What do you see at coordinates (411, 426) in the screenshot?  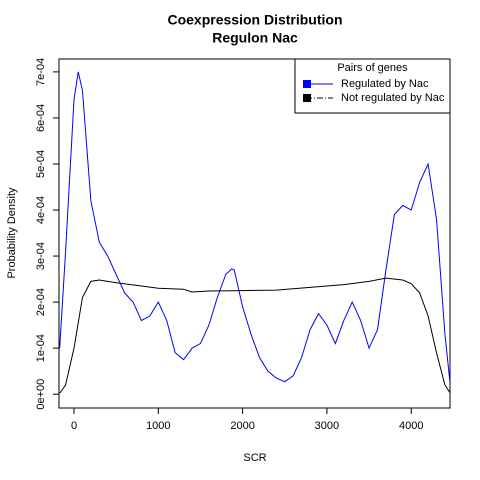 I see `x-tick-label: 4000` at bounding box center [411, 426].